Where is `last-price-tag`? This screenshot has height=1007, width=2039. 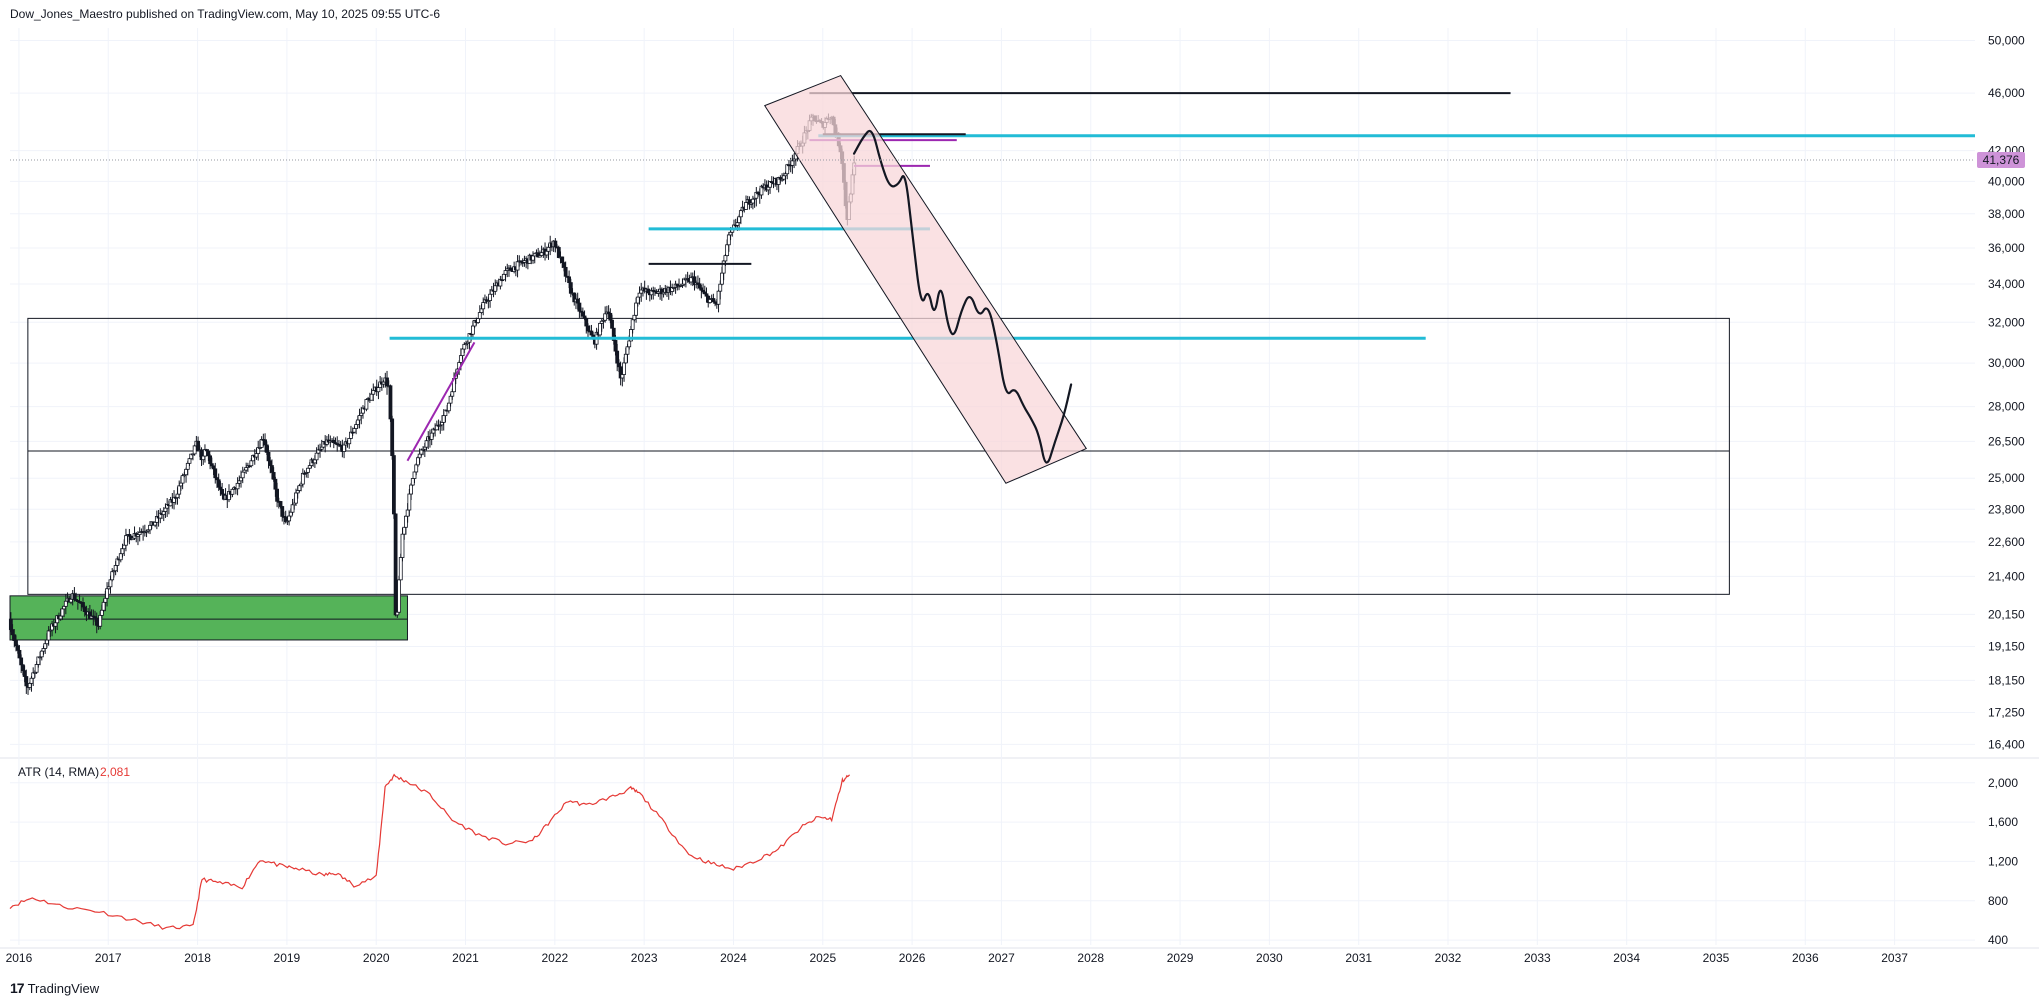
last-price-tag is located at coordinates (2001, 160).